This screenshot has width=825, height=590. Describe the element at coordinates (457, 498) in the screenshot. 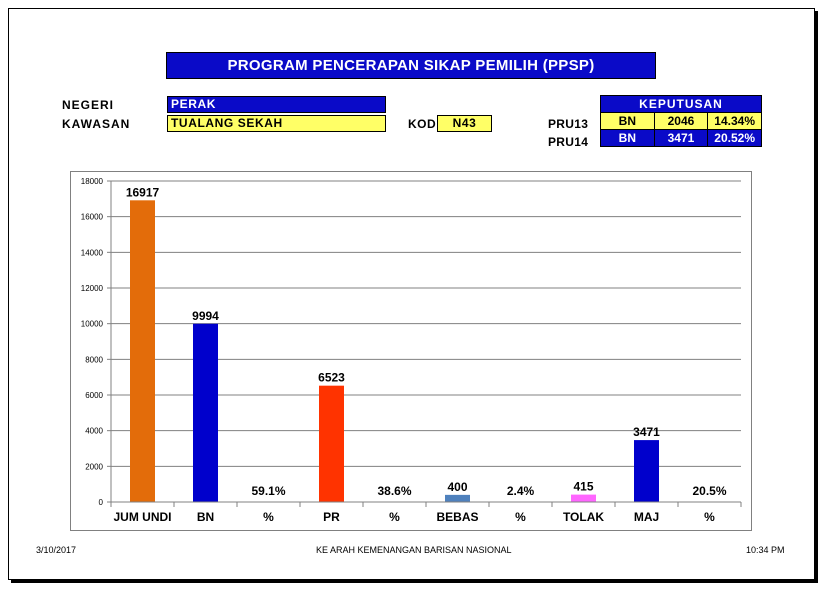

I see `bar-bebas` at that location.